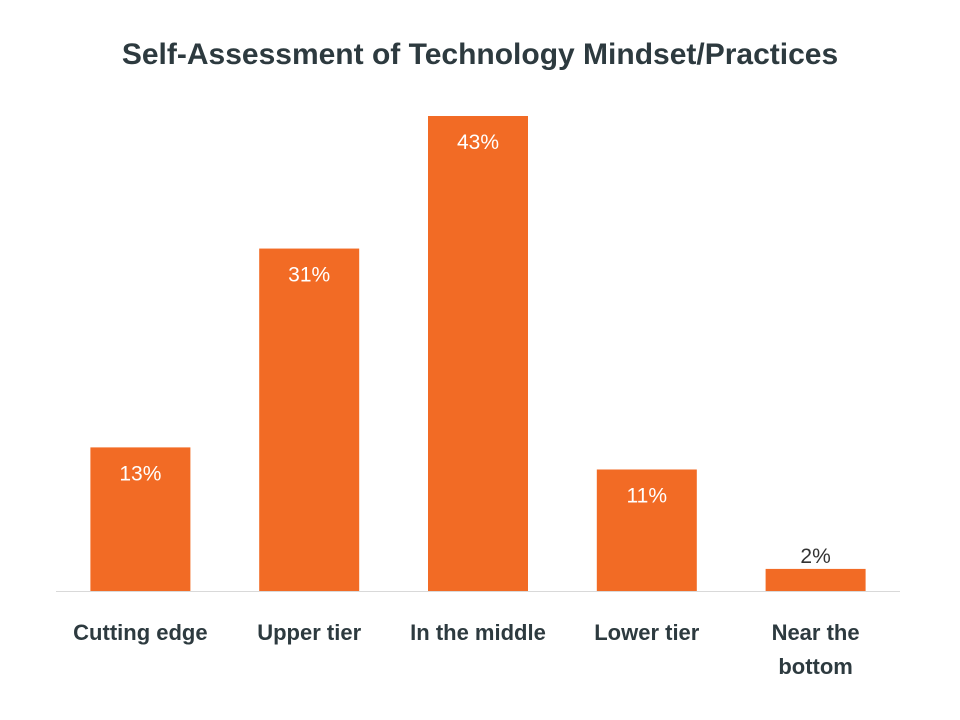  I want to click on data-label: 11%, so click(647, 495).